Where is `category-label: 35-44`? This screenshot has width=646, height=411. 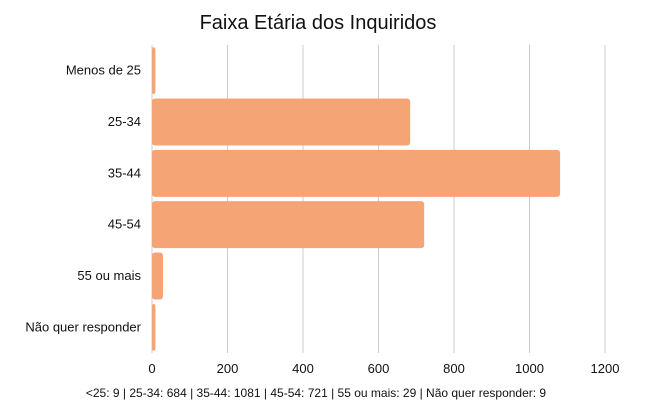 category-label: 35-44 is located at coordinates (124, 172).